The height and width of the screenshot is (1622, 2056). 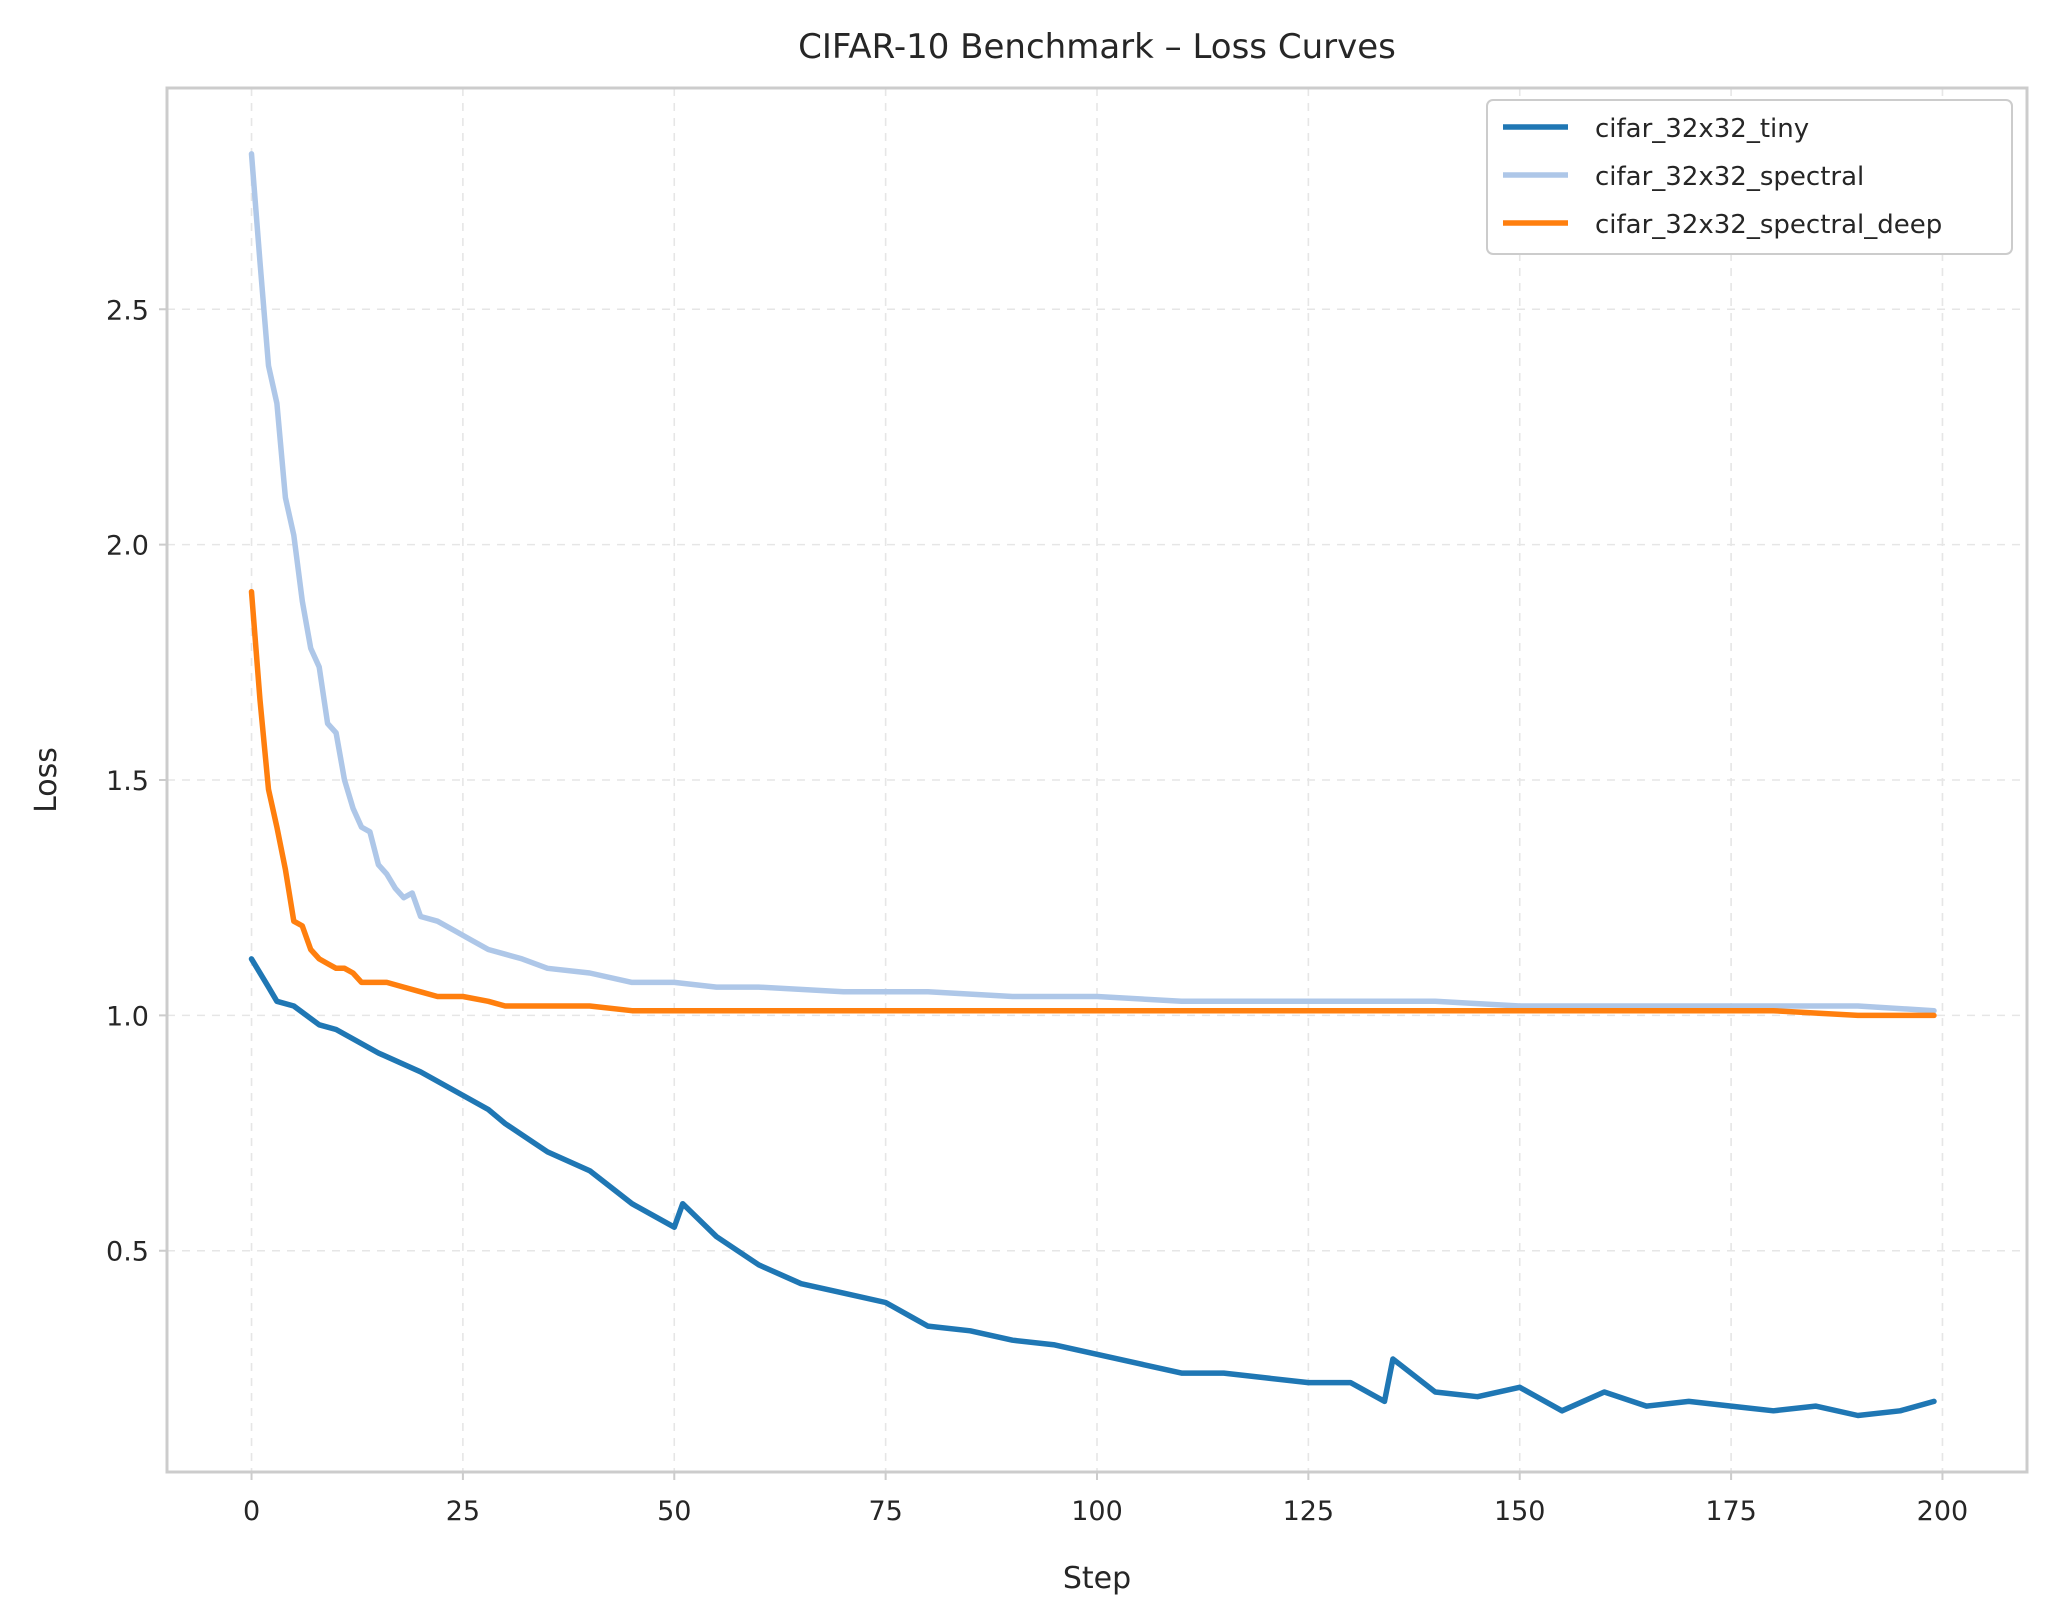 What do you see at coordinates (1520, 1511) in the screenshot?
I see `x-tick-label: 150` at bounding box center [1520, 1511].